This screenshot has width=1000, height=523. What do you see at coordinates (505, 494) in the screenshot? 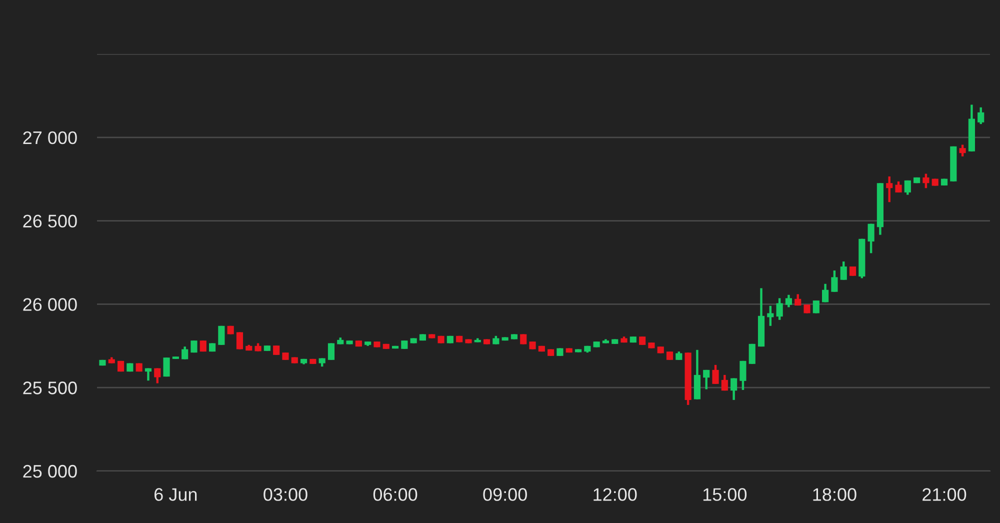
I see `x-tick-label: 09:00` at bounding box center [505, 494].